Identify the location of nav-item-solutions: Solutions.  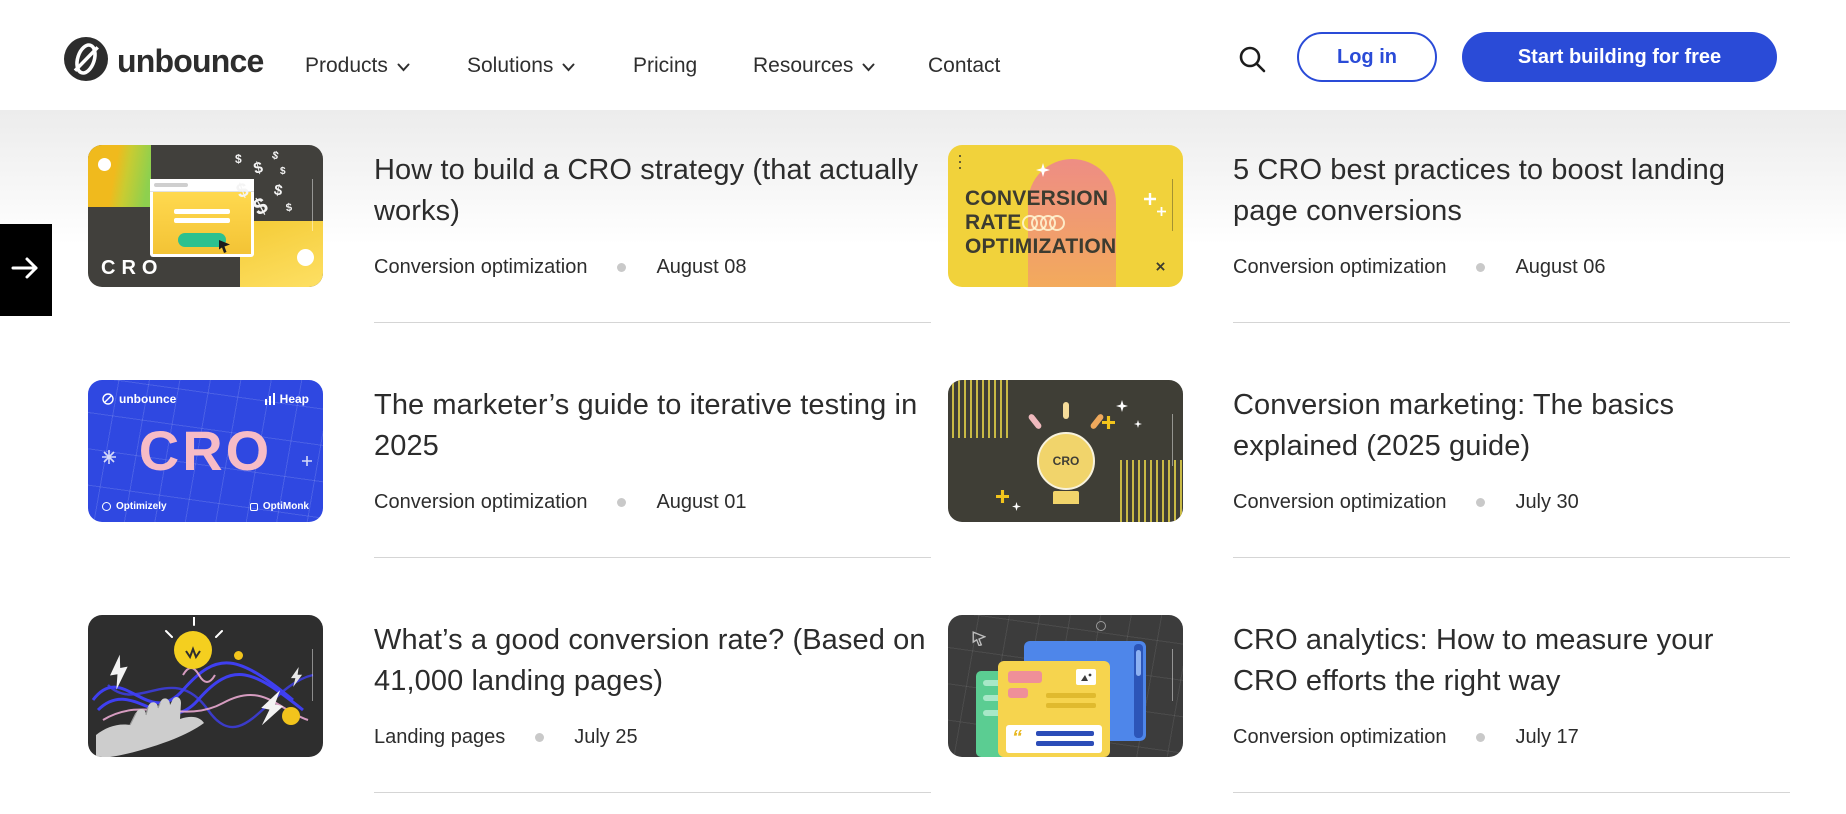
(521, 66).